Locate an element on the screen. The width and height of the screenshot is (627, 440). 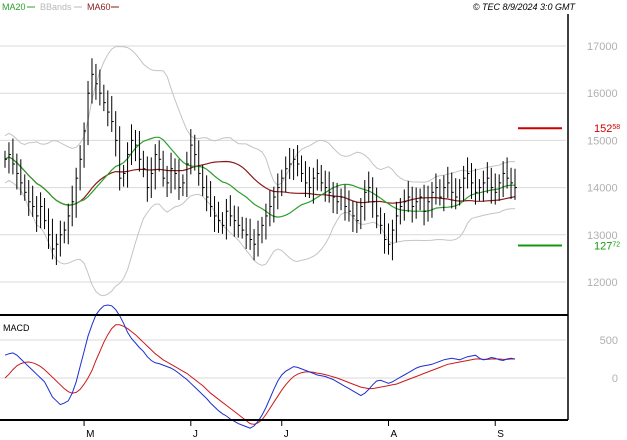
support-label-decimals: 72 is located at coordinates (616, 245).